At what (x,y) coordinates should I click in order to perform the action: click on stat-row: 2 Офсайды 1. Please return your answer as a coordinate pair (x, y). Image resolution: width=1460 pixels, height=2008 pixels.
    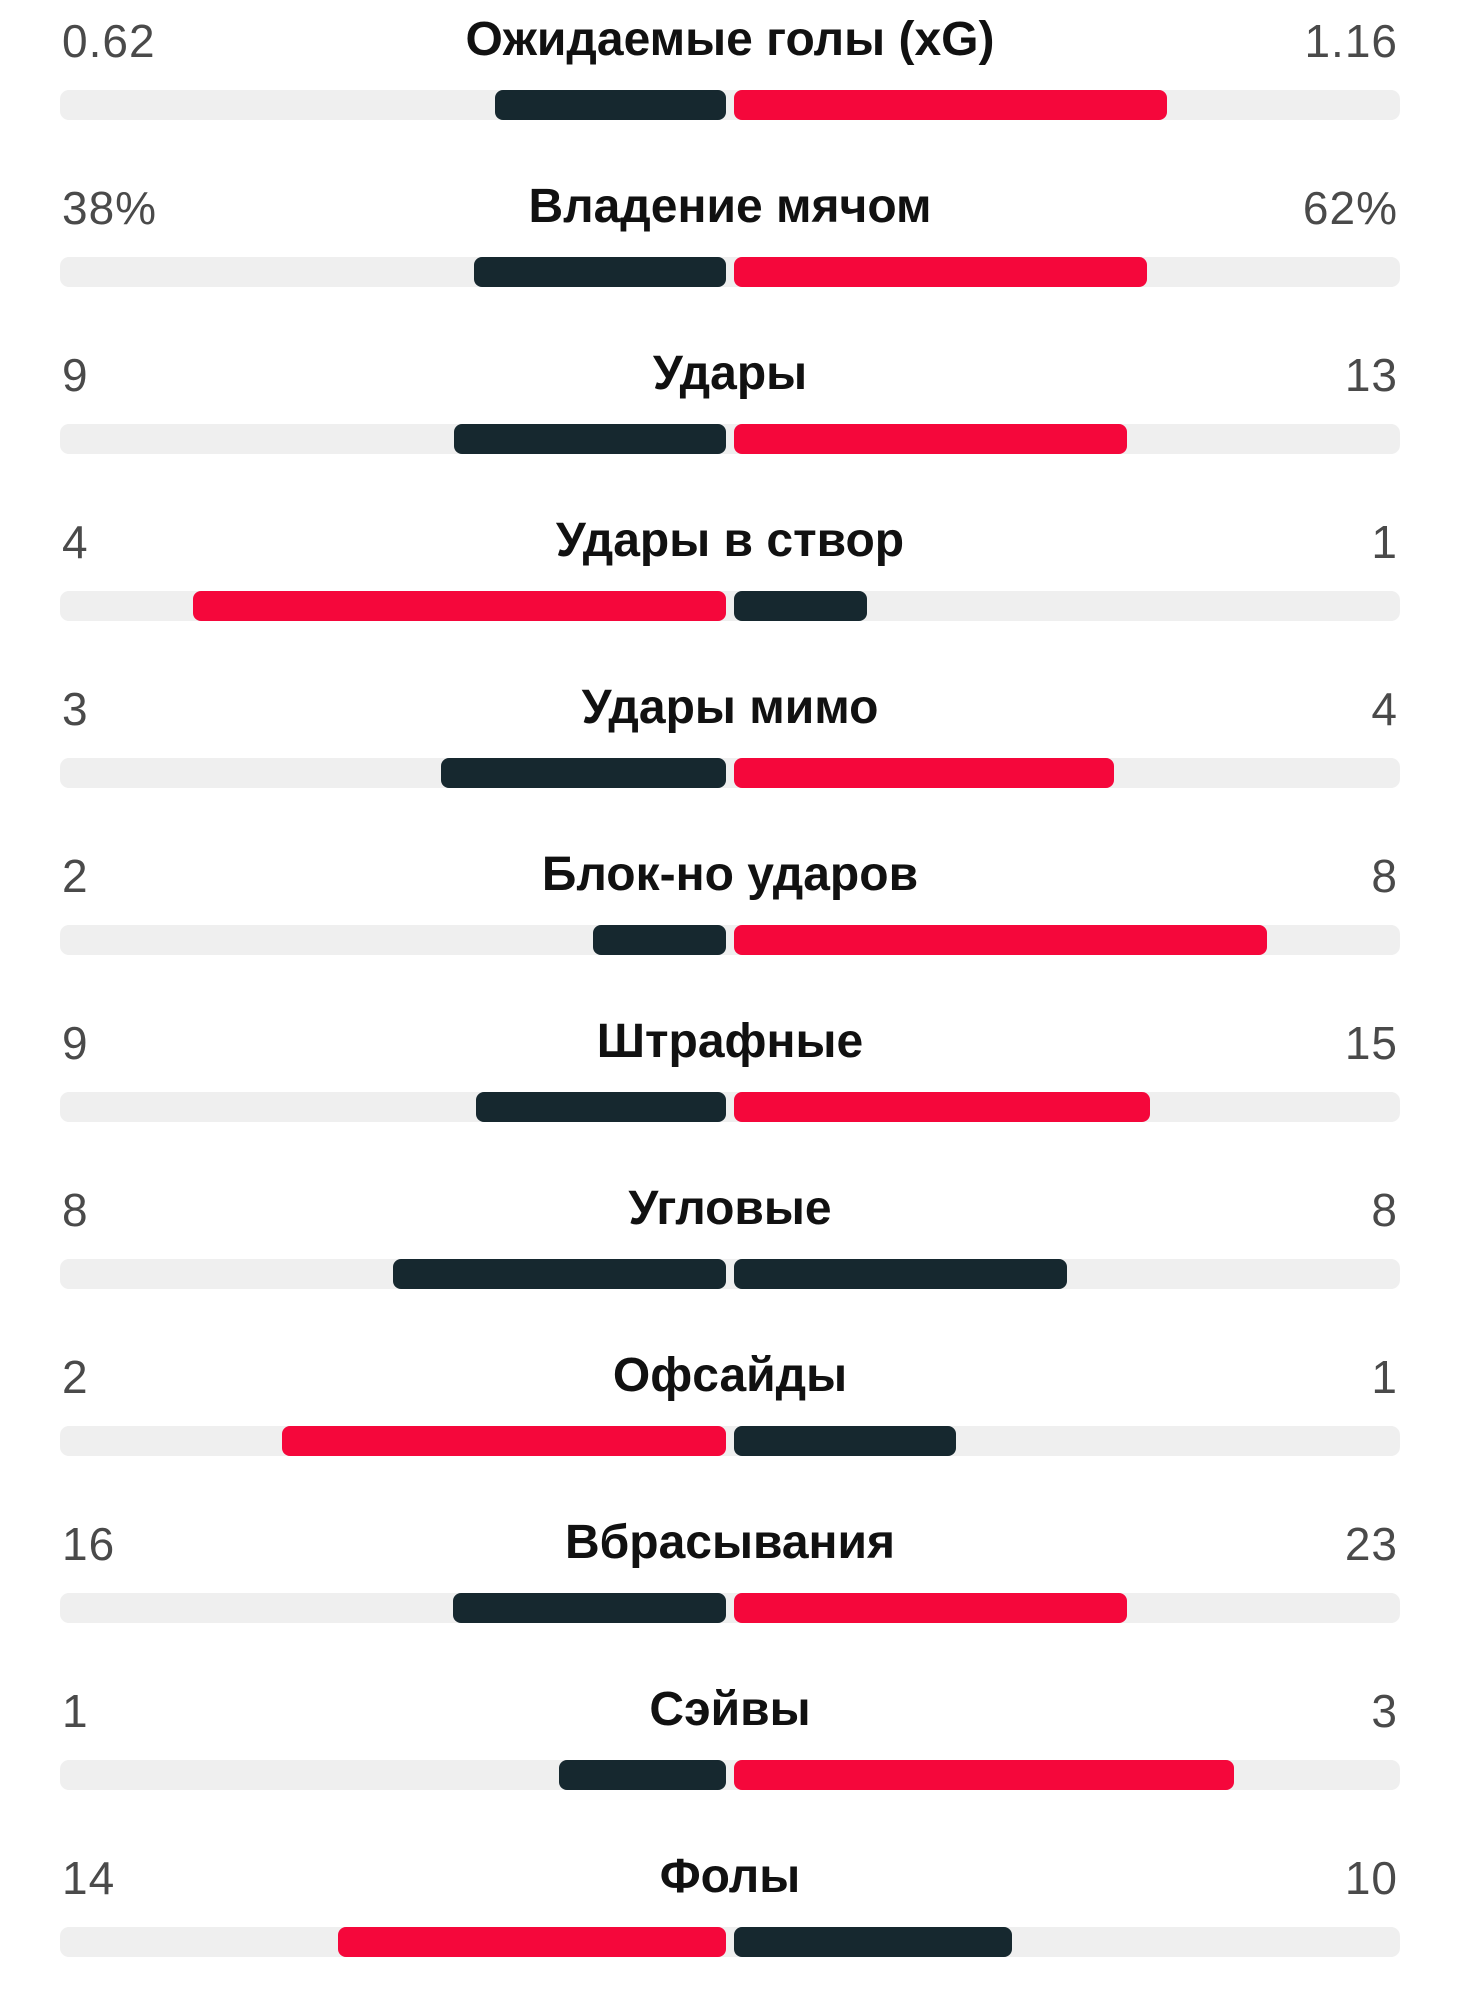
    Looking at the image, I should click on (730, 1411).